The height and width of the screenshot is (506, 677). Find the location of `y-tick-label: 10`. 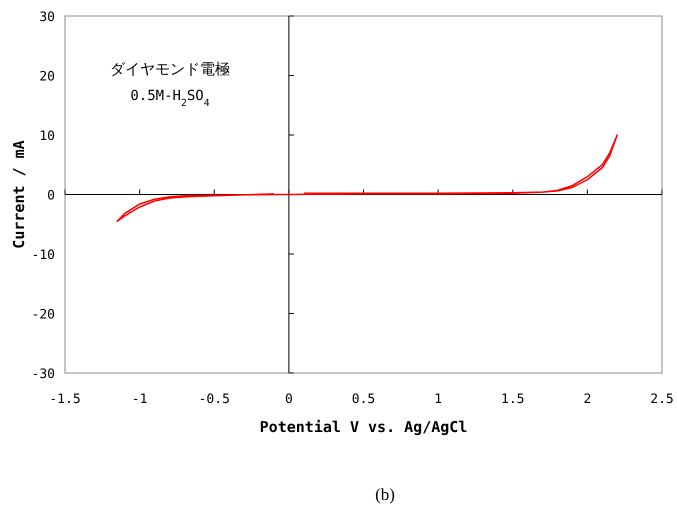

y-tick-label: 10 is located at coordinates (47, 136).